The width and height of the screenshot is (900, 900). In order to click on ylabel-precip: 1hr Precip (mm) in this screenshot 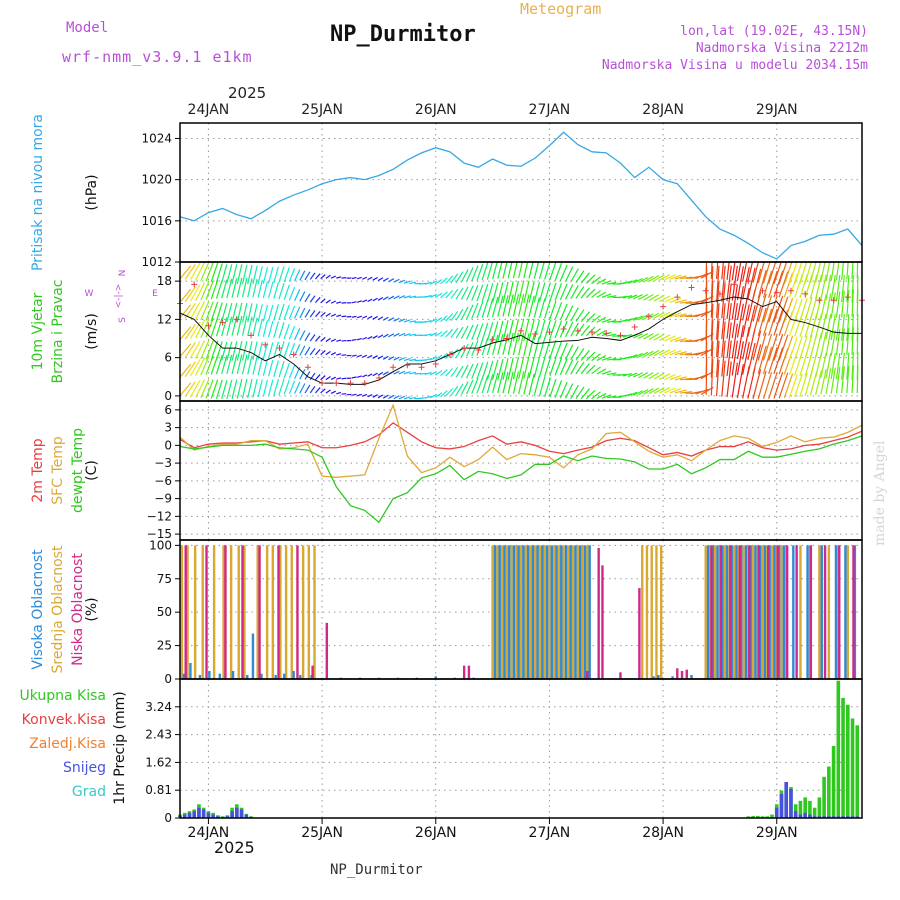, I will do `click(120, 747)`.